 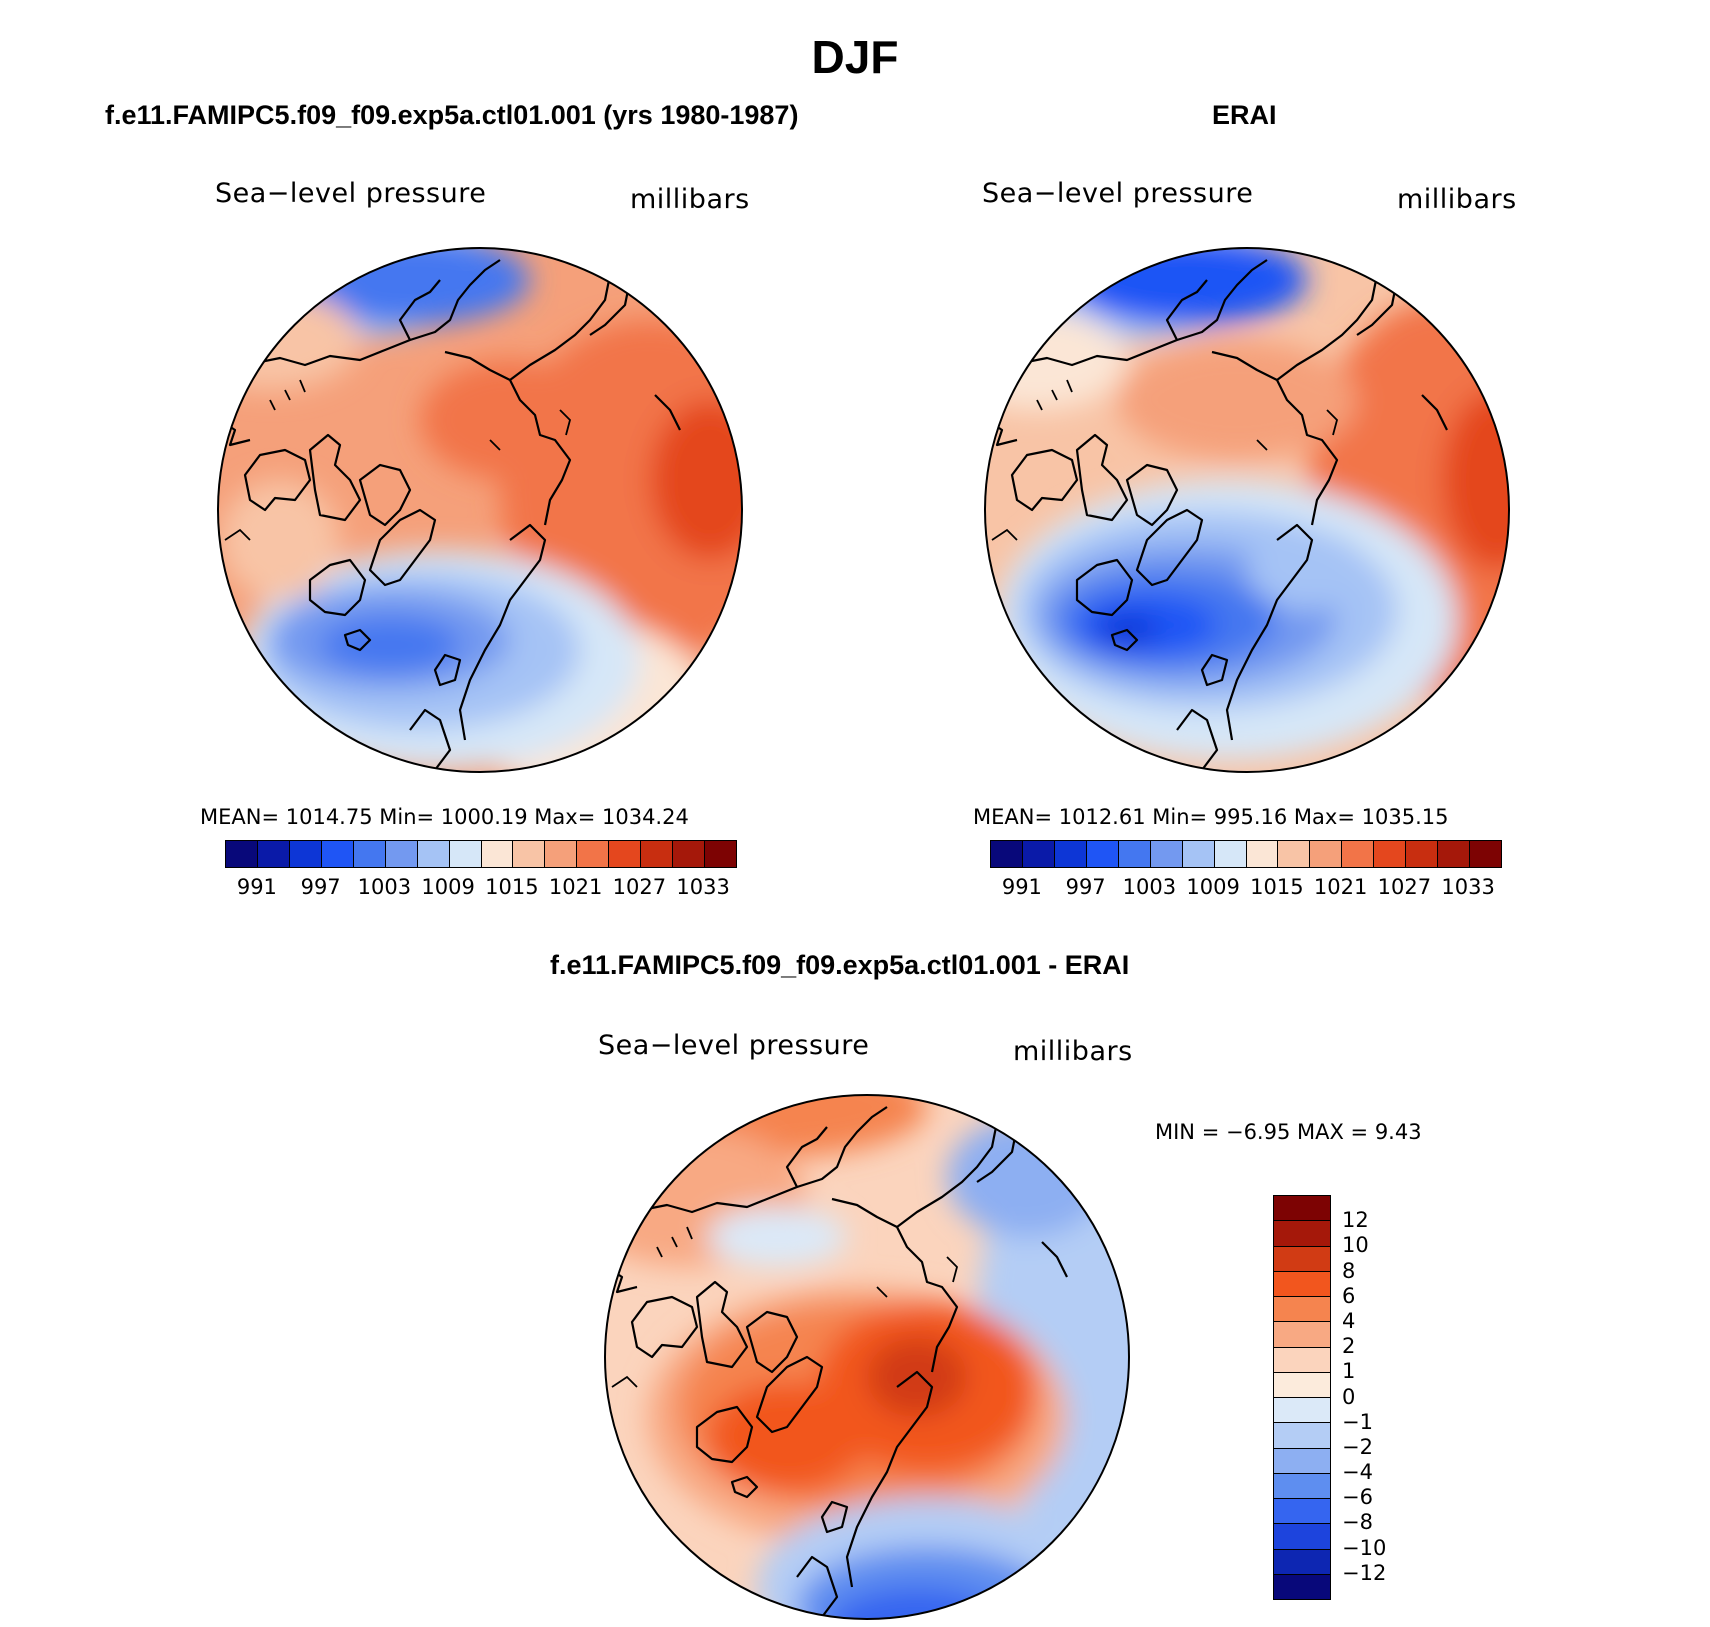 What do you see at coordinates (1349, 1320) in the screenshot?
I see `colorbar-tick-label: 4` at bounding box center [1349, 1320].